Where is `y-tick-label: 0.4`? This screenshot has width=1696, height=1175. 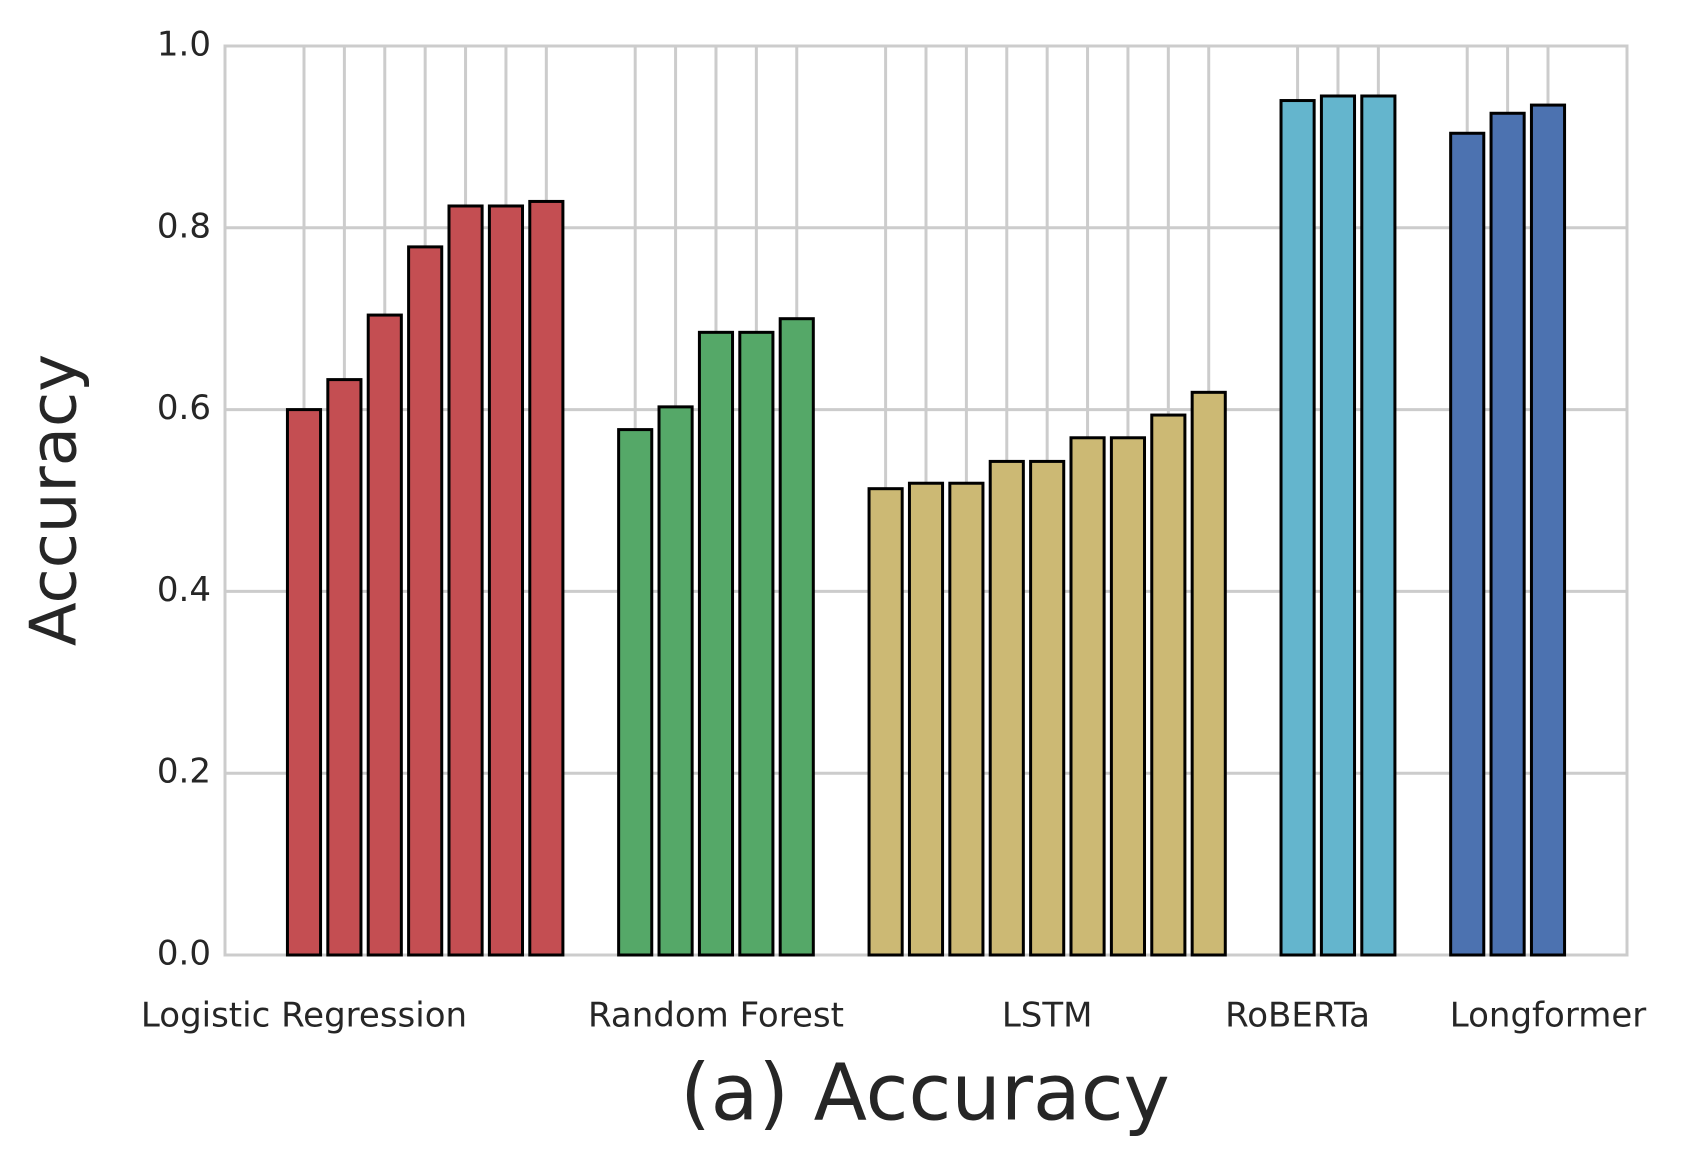
y-tick-label: 0.4 is located at coordinates (184, 590).